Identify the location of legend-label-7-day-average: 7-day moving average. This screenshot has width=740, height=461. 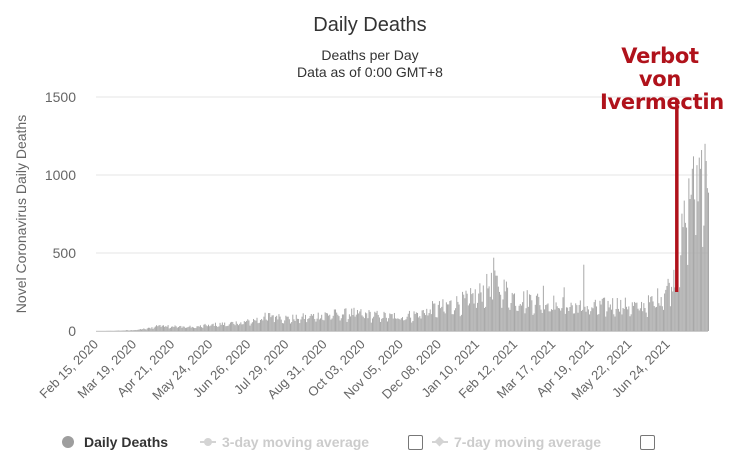
(528, 442).